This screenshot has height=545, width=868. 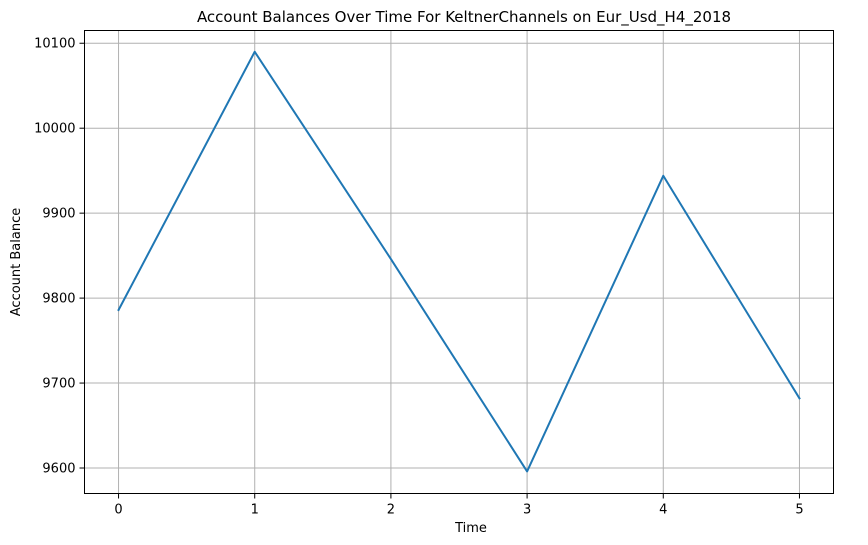 What do you see at coordinates (118, 510) in the screenshot?
I see `x-tick-label: 0` at bounding box center [118, 510].